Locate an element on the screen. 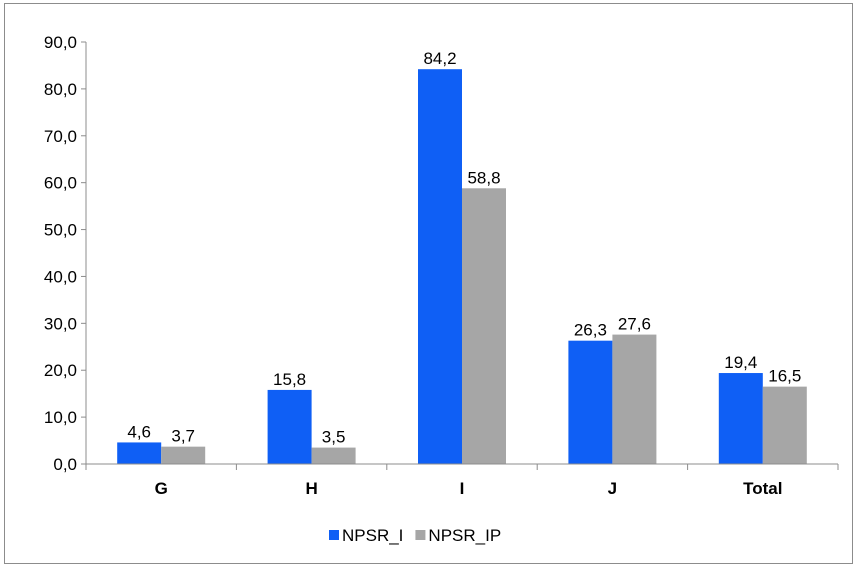 The image size is (859, 570). y-tick-label: 70,0 is located at coordinates (60, 136).